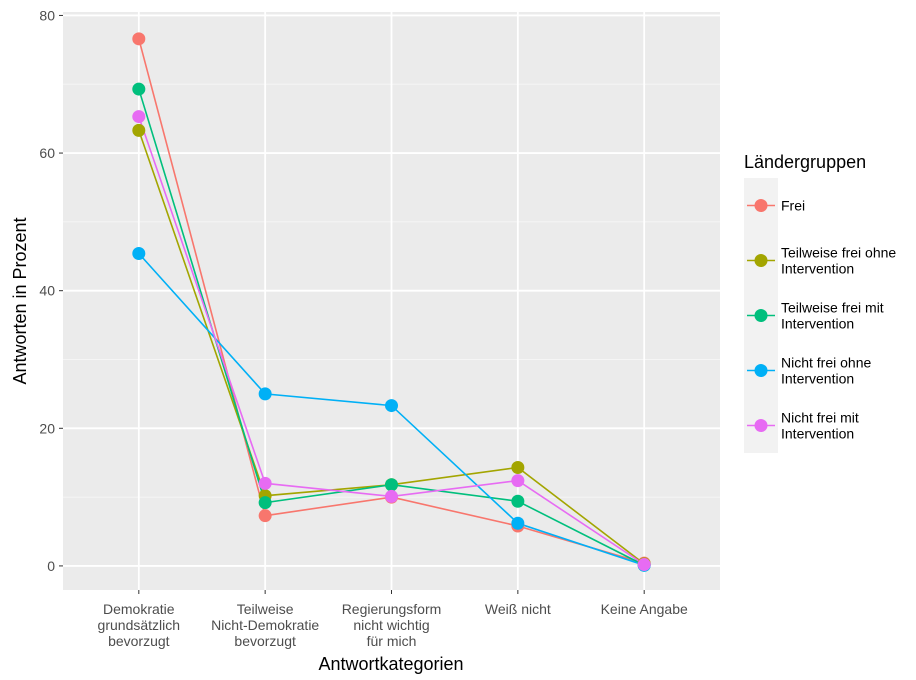 Image resolution: width=916 pixels, height=680 pixels. I want to click on y-tick-label: 60, so click(47, 153).